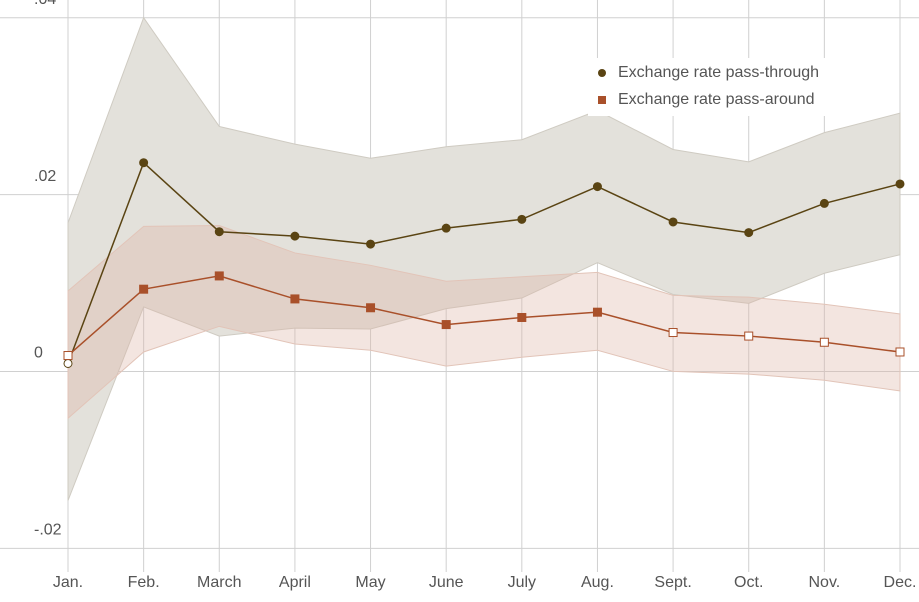 Image resolution: width=919 pixels, height=602 pixels. What do you see at coordinates (295, 582) in the screenshot?
I see `x-tick-label: April` at bounding box center [295, 582].